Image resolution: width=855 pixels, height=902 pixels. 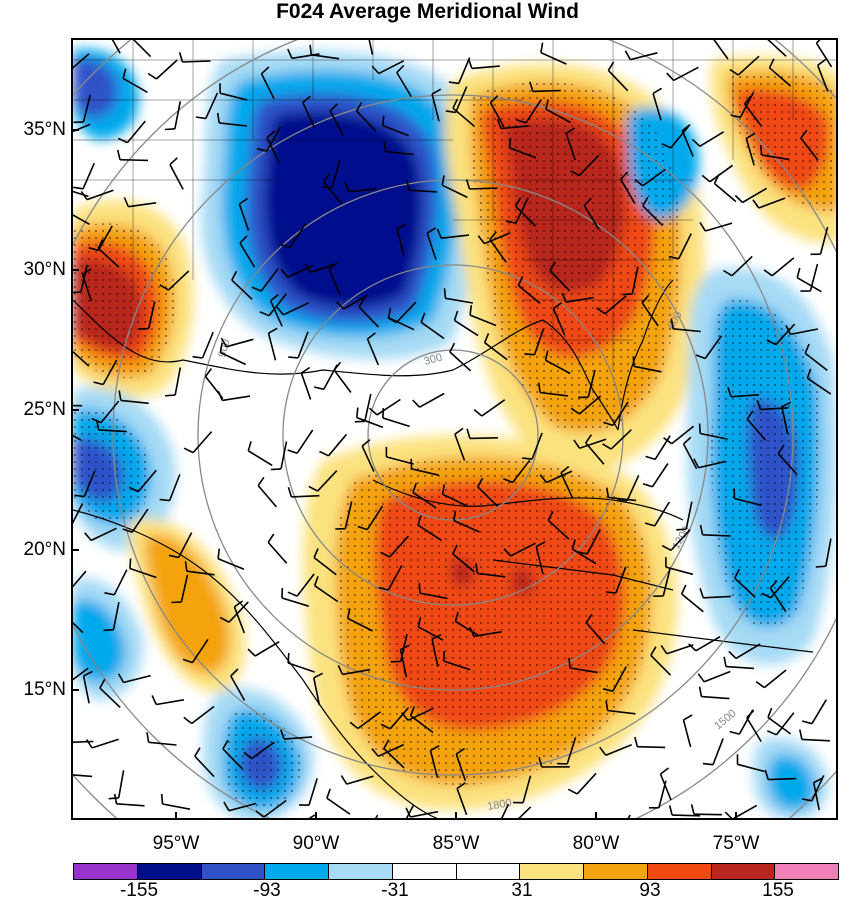 I want to click on lat-label: 30°N, so click(x=35, y=270).